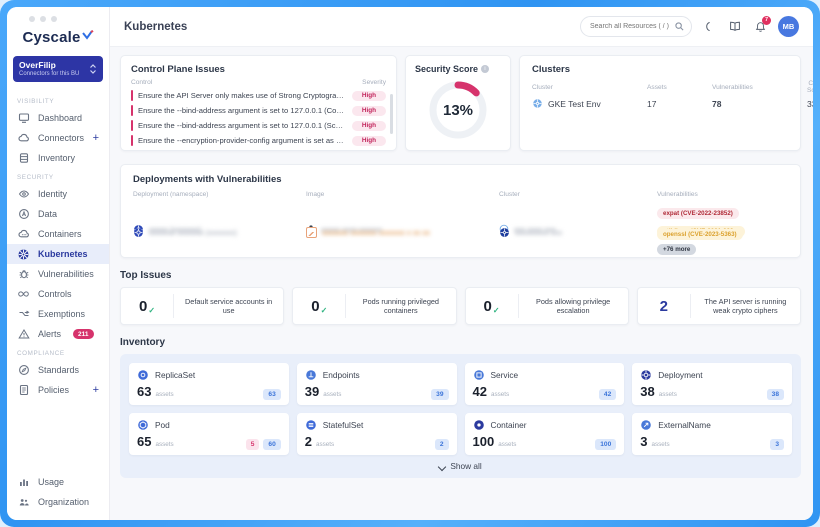 The image size is (820, 527). I want to click on add-policy-button: +, so click(95, 389).